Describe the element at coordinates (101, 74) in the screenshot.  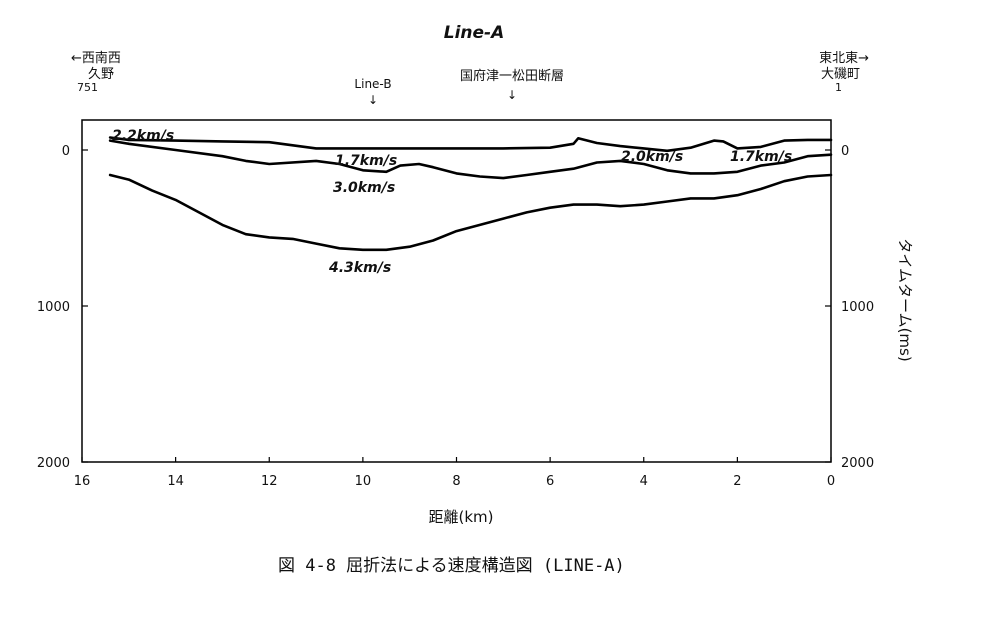
I see `left-place-label: 久野` at that location.